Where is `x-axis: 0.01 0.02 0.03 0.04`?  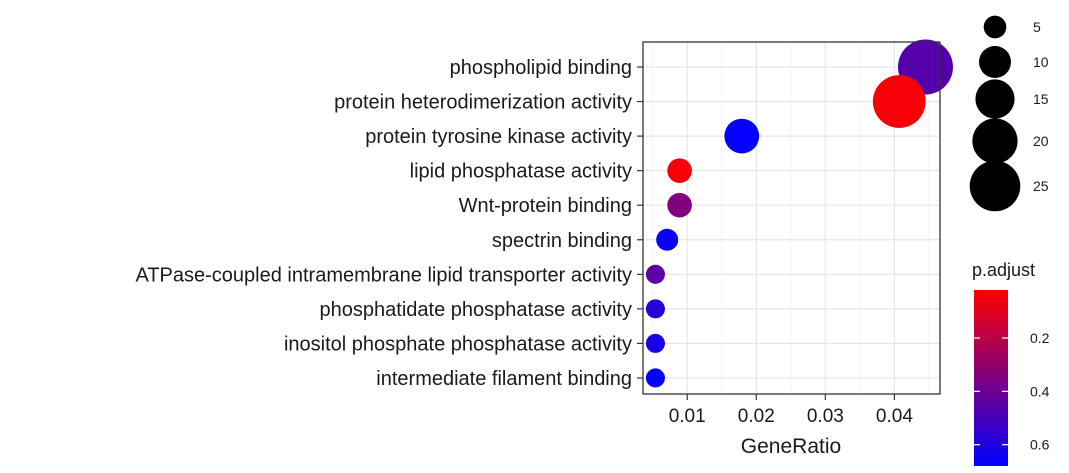 x-axis: 0.01 0.02 0.03 0.04 is located at coordinates (791, 410).